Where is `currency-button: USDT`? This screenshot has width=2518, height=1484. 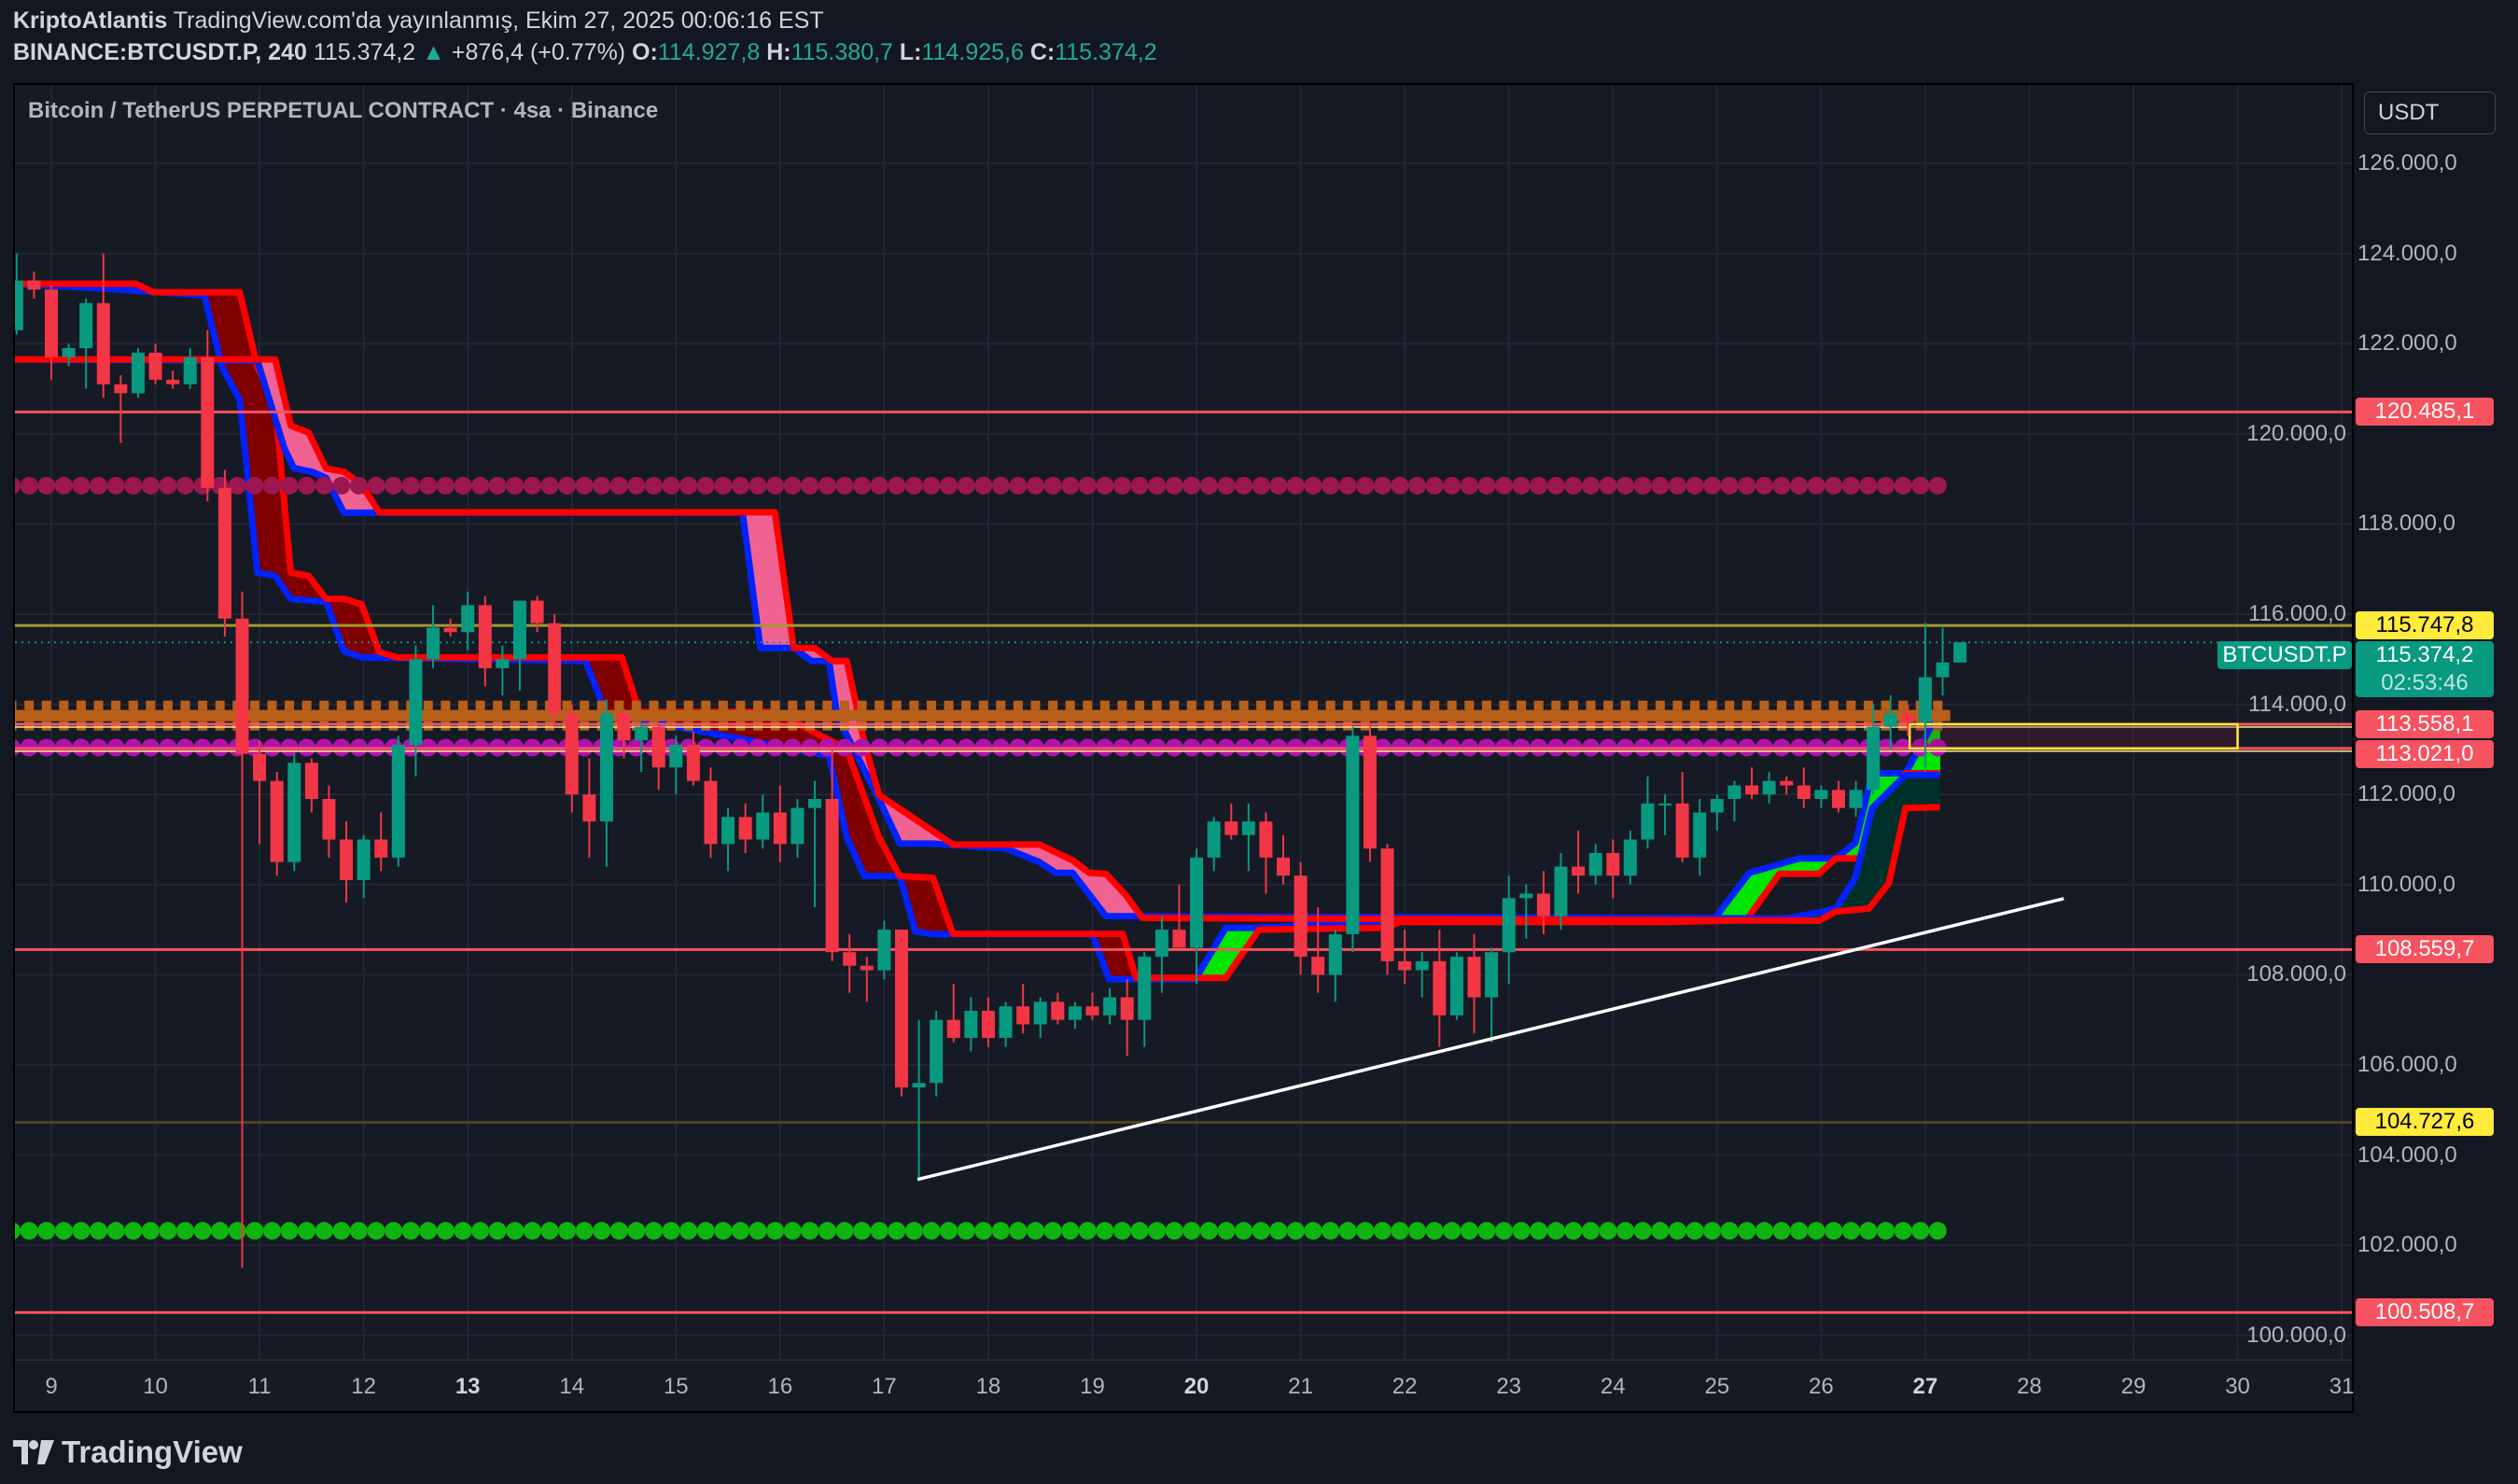
currency-button: USDT is located at coordinates (2430, 112).